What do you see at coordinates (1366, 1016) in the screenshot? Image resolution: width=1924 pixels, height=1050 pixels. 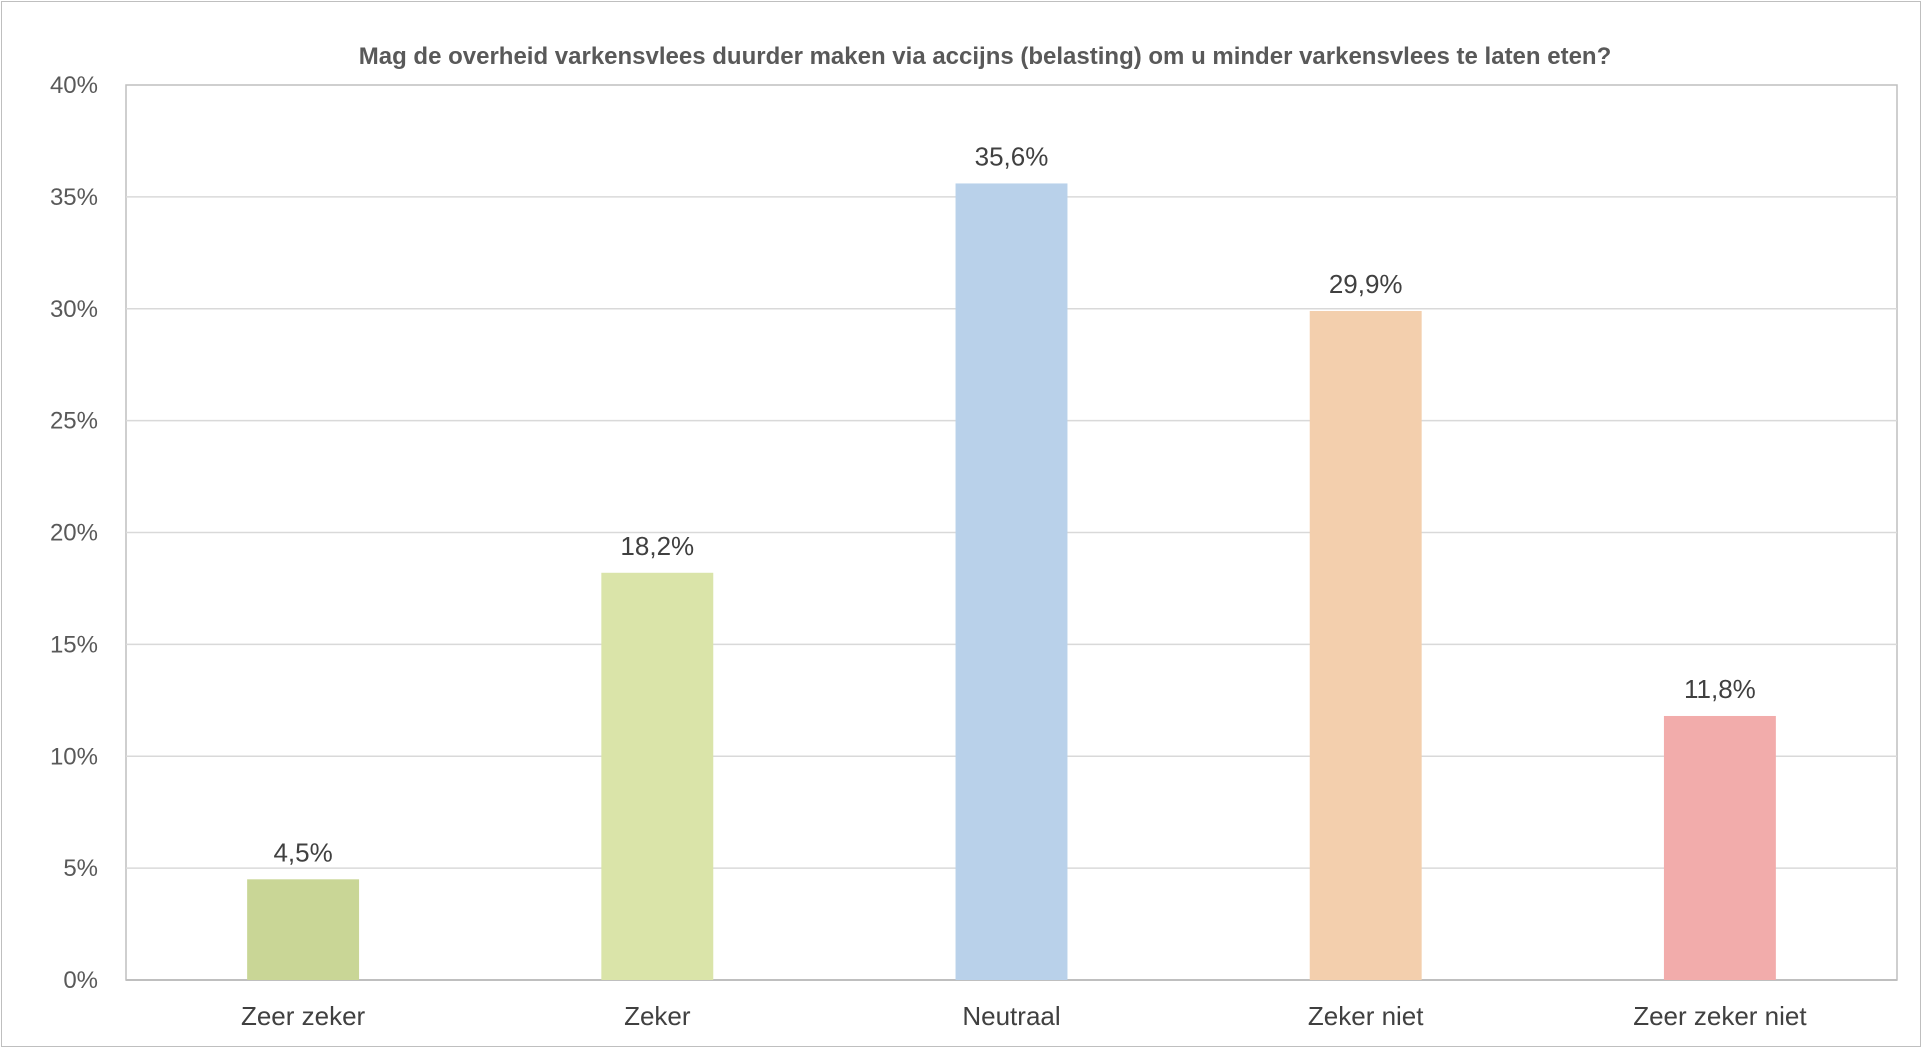 I see `x-category-label: Zeker niet` at bounding box center [1366, 1016].